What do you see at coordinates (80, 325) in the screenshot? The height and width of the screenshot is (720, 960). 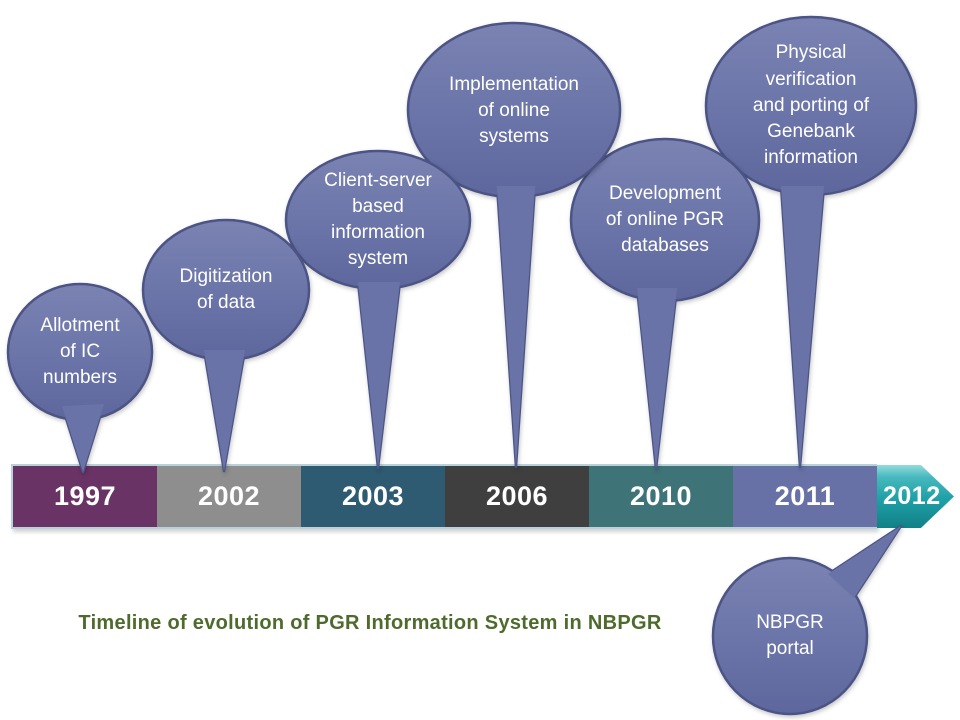 I see `balloon-line: Allotment` at bounding box center [80, 325].